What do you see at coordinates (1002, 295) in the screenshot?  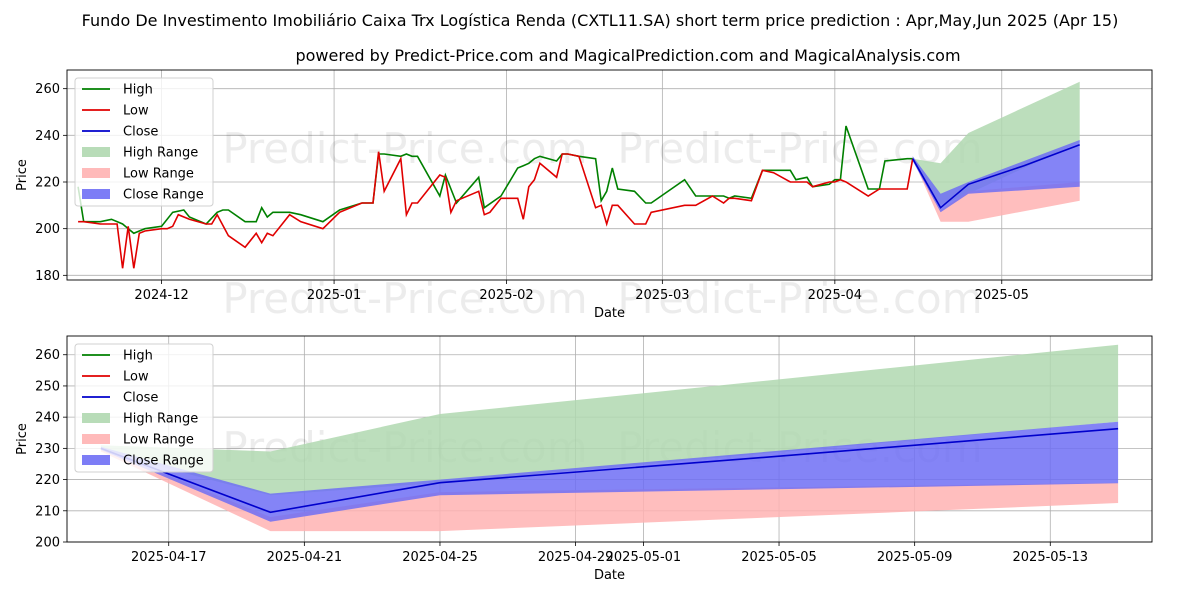 I see `x-tick-label: 2025-05` at bounding box center [1002, 295].